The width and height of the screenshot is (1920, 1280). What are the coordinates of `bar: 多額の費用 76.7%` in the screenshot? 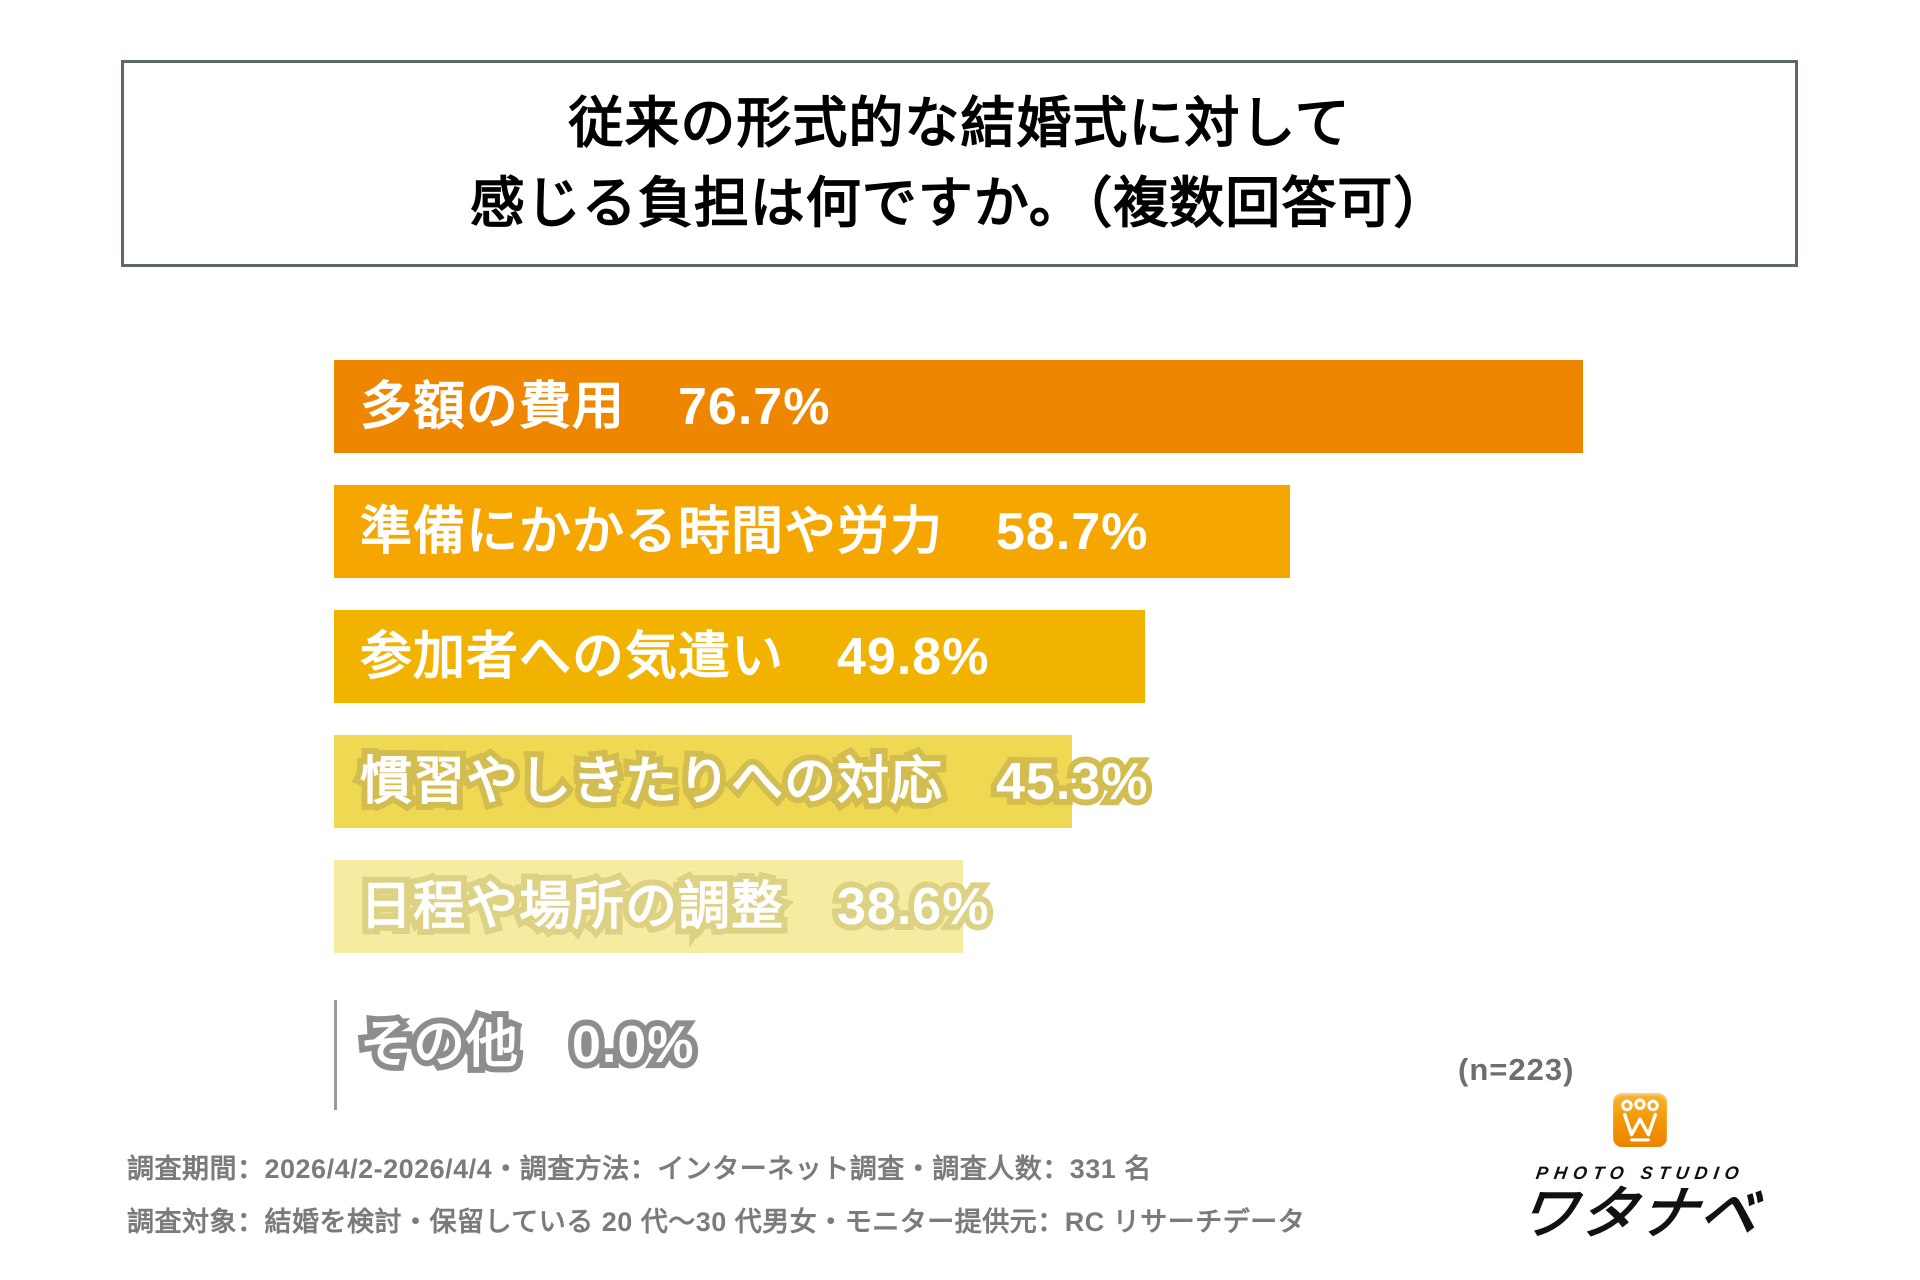 It's located at (959, 406).